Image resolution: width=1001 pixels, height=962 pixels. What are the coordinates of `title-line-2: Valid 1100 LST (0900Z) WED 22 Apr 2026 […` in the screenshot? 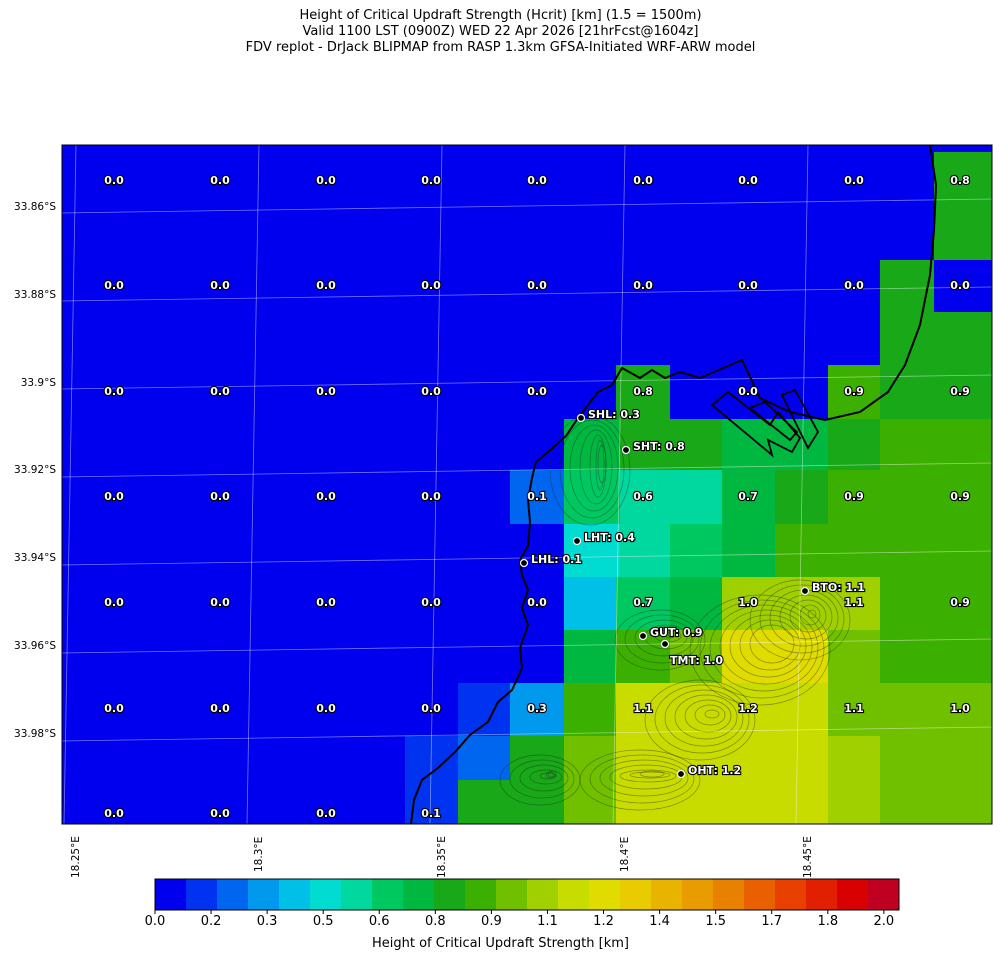 It's located at (500, 31).